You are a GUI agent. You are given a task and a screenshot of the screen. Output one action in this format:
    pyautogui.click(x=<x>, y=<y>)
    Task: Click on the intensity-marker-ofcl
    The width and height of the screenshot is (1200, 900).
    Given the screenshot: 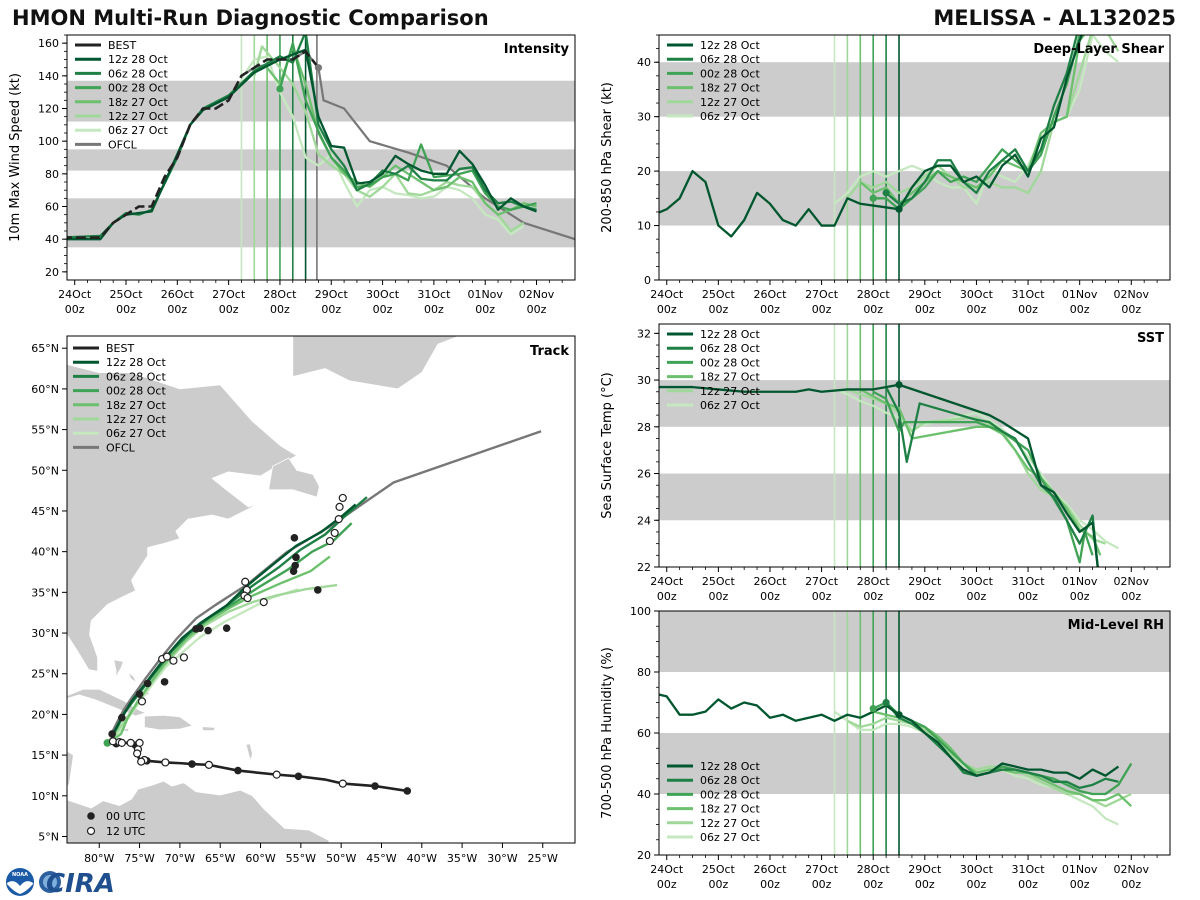 What is the action you would take?
    pyautogui.click(x=318, y=68)
    